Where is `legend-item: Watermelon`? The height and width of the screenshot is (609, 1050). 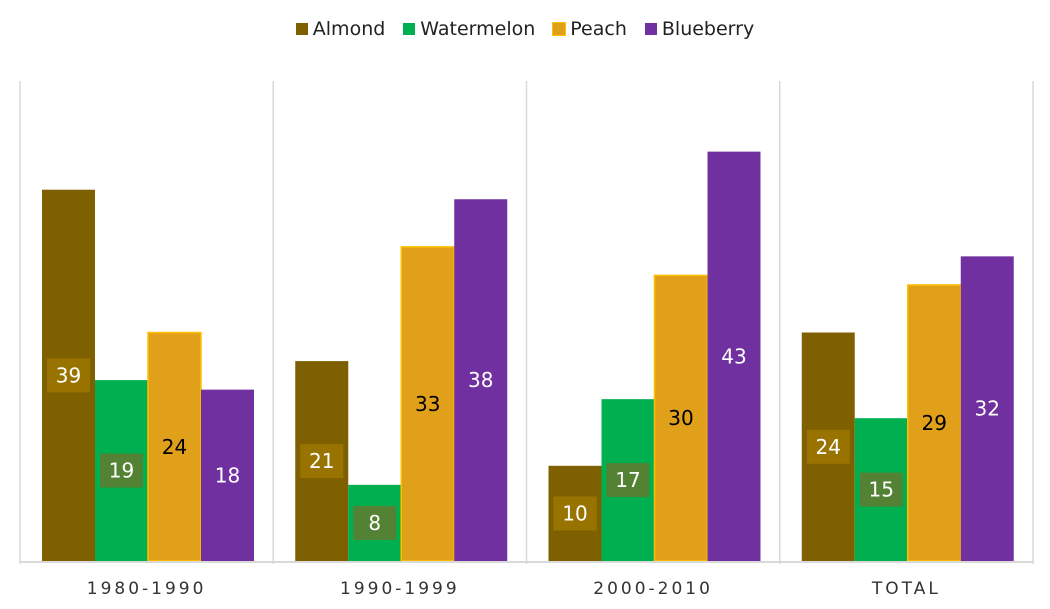 legend-item: Watermelon is located at coordinates (469, 29).